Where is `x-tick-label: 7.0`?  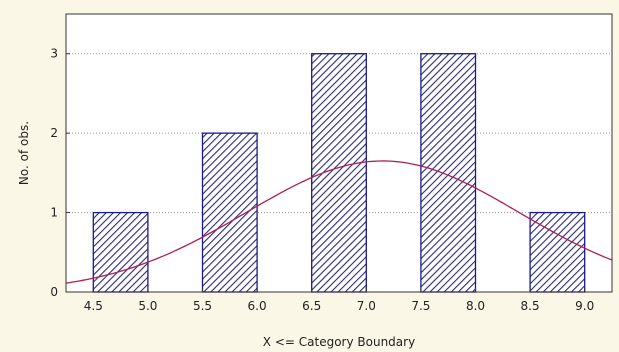
x-tick-label: 7.0 is located at coordinates (366, 306).